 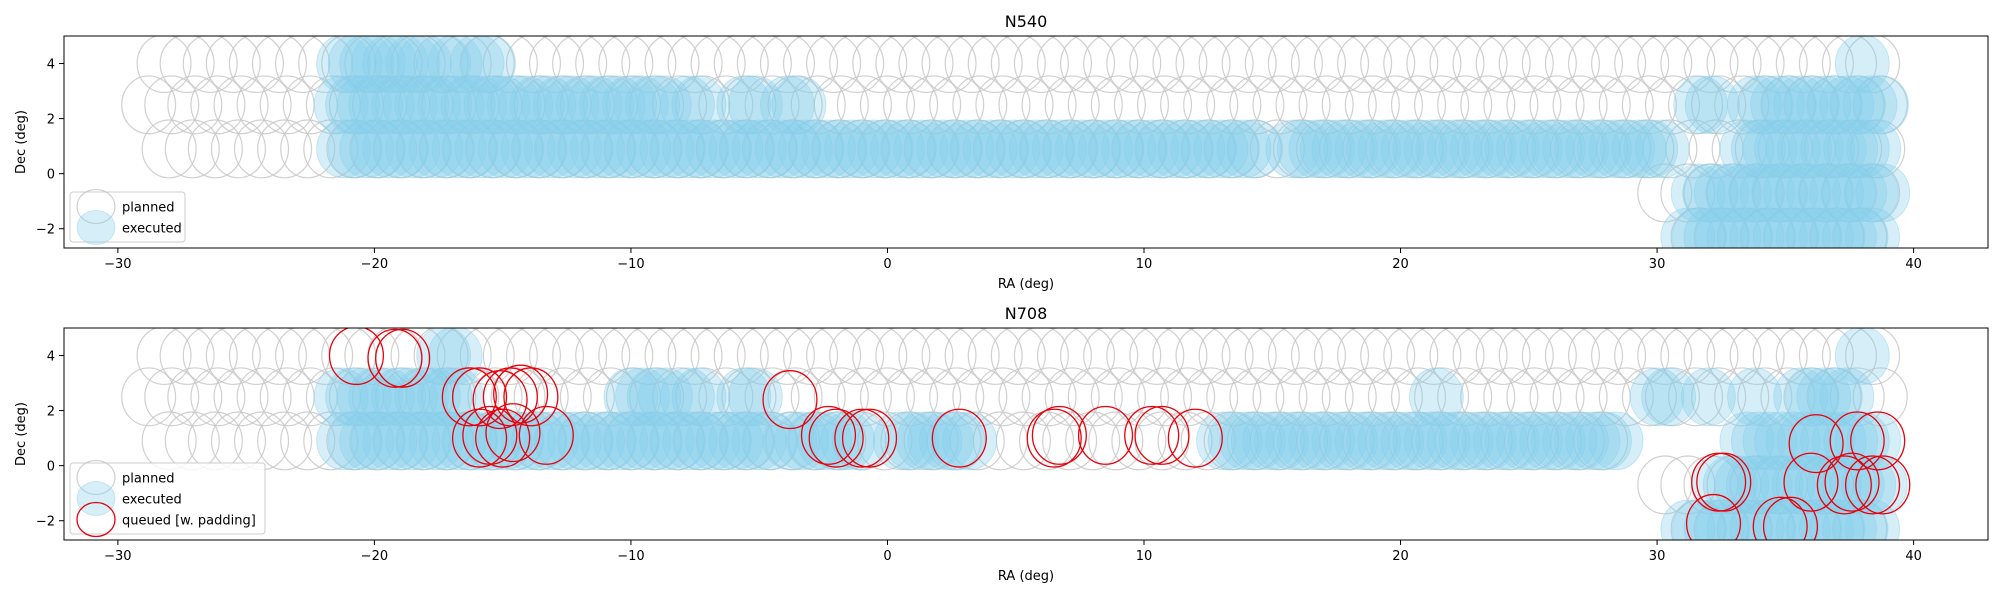 I want to click on x-tick-label: −30, so click(x=117, y=556).